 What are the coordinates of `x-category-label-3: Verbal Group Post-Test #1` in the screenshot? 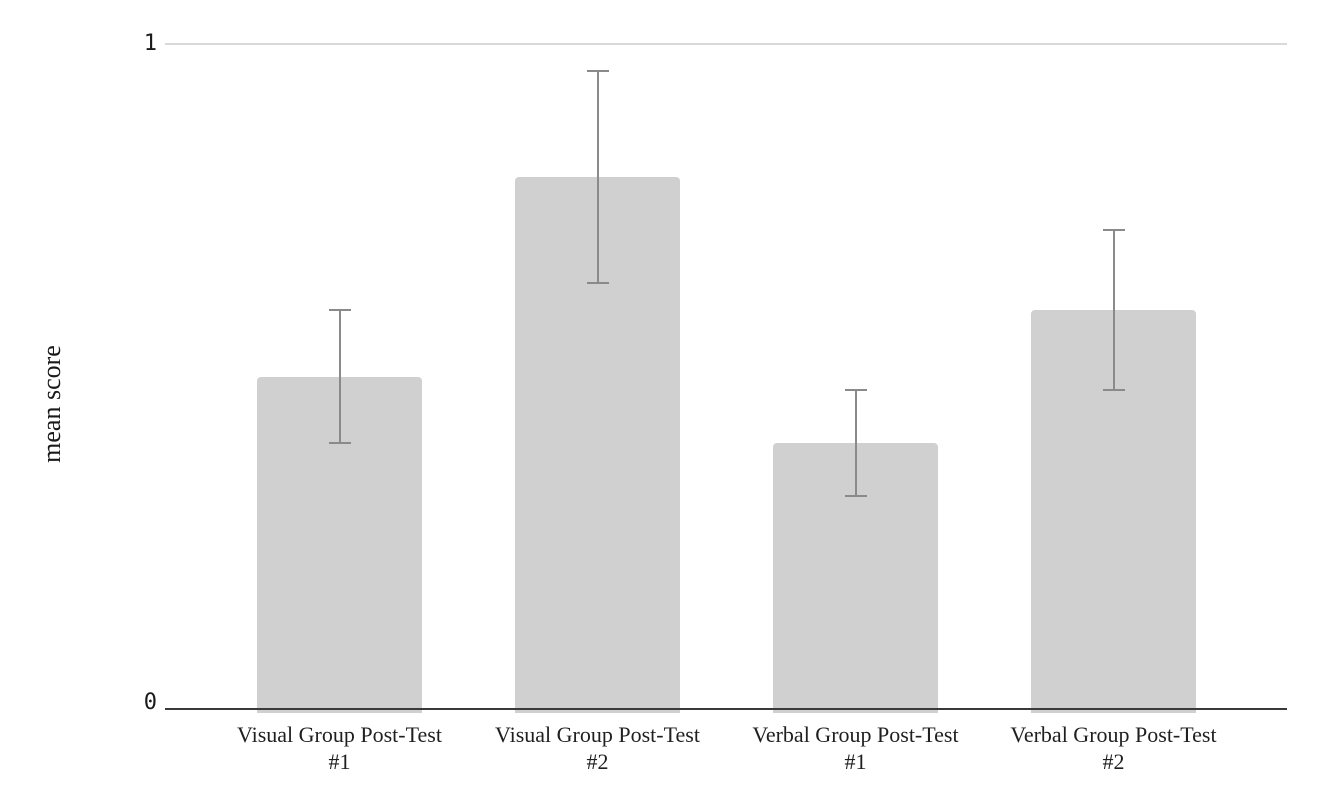 It's located at (856, 748).